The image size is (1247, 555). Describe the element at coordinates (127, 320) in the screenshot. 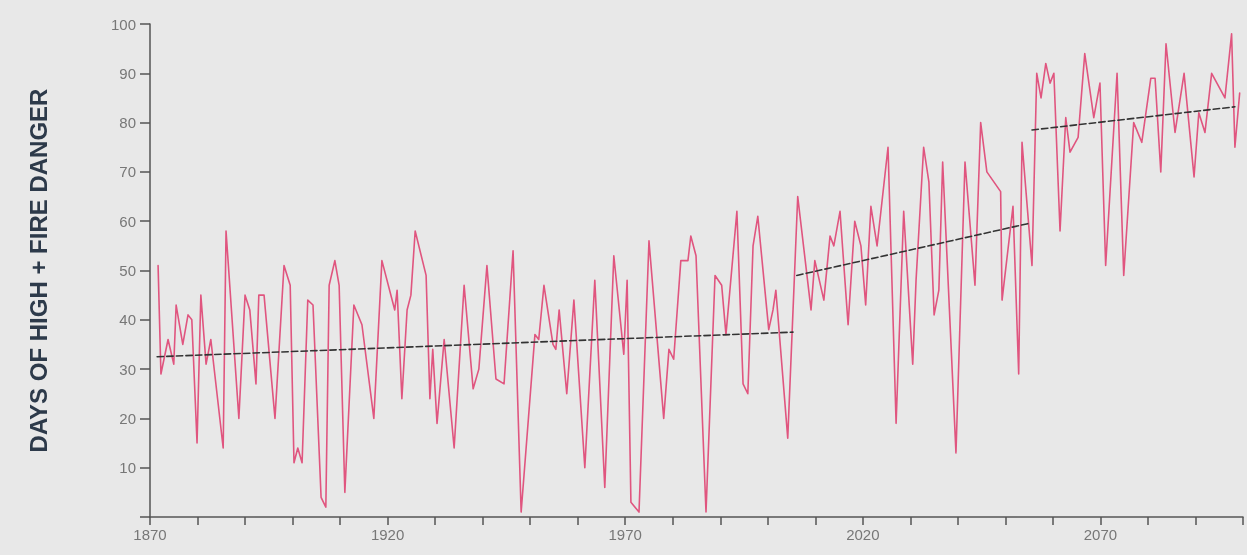

I see `y-tick-label: 40` at that location.